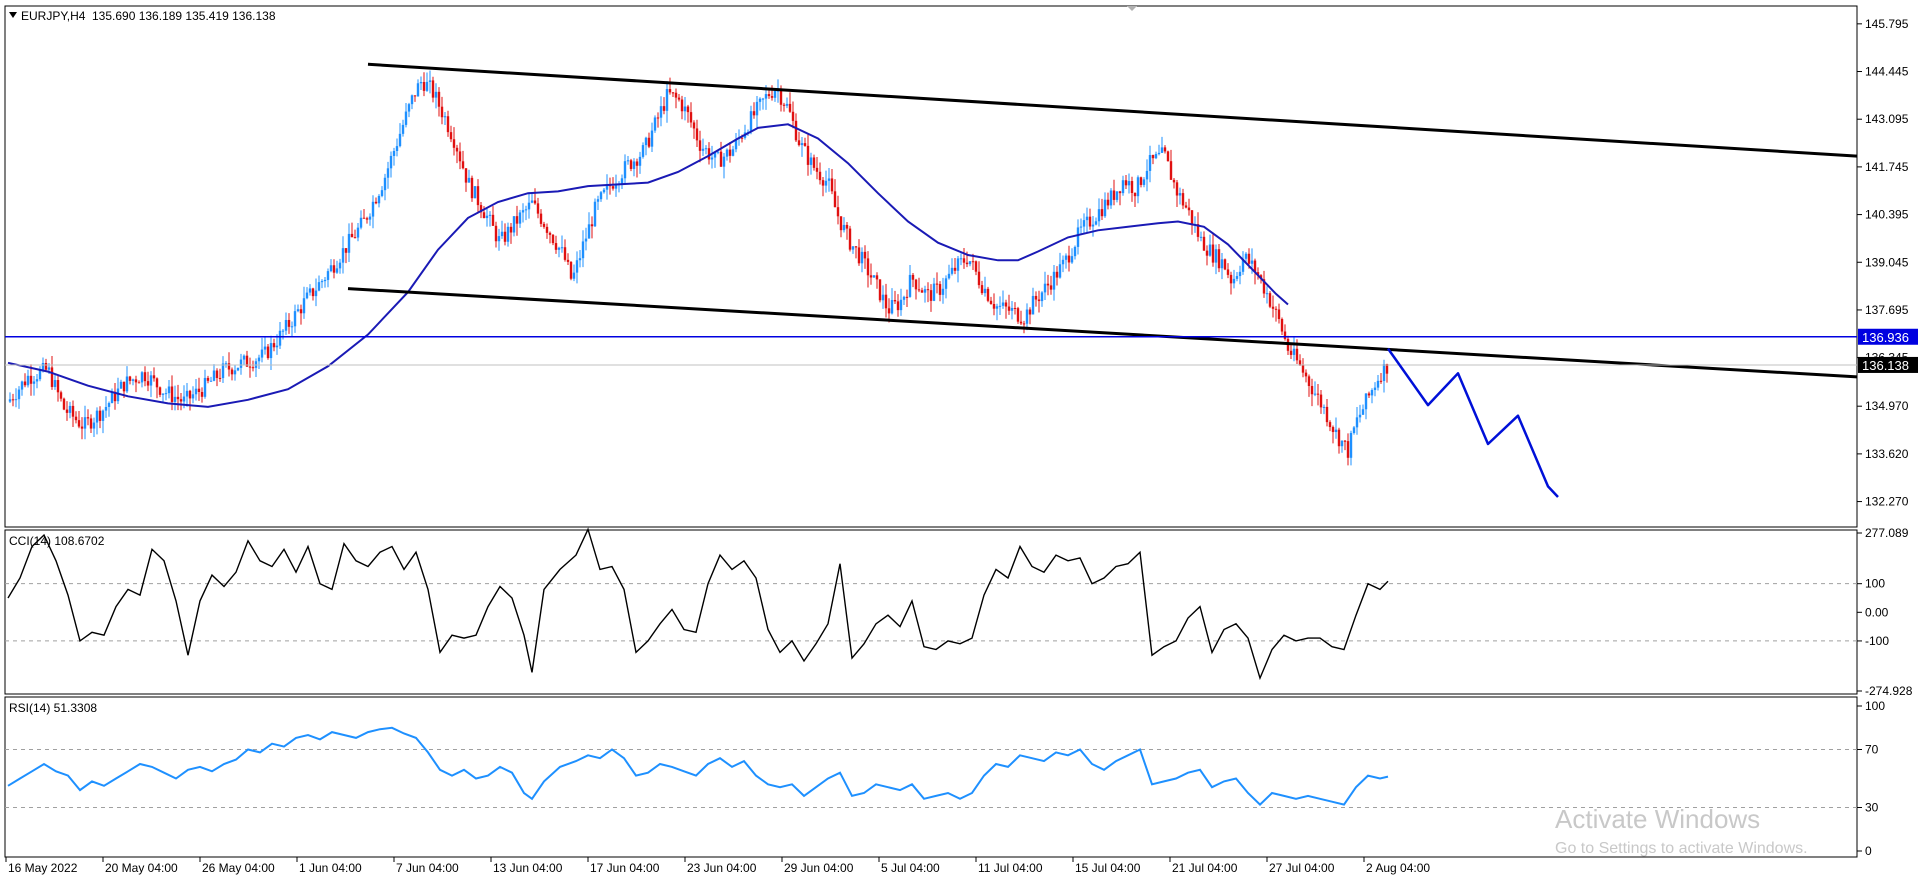  I want to click on price-tick-label: 132.270, so click(1887, 502).